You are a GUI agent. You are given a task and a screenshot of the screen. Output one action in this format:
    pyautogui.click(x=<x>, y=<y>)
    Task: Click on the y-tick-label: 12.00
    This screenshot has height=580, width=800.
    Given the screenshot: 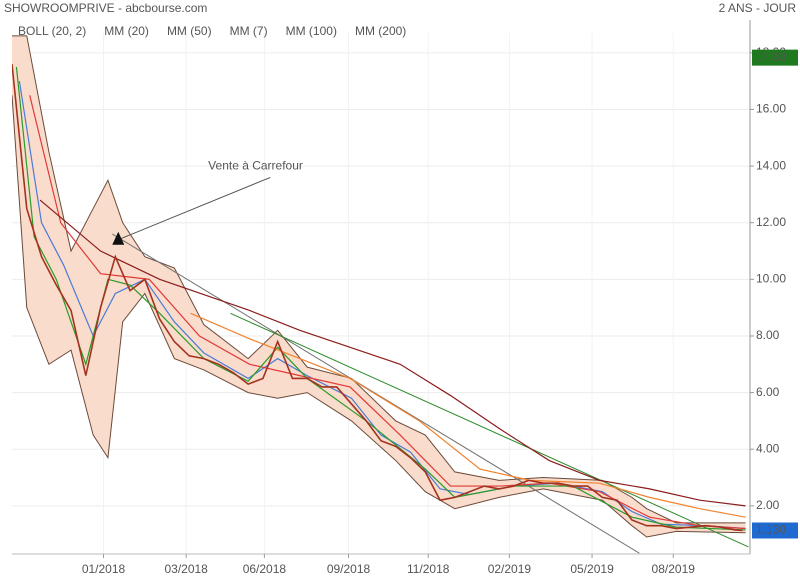 What is the action you would take?
    pyautogui.click(x=771, y=222)
    